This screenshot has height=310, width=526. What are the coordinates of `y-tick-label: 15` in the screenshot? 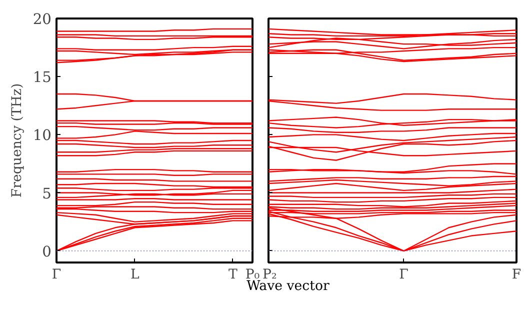 It's located at (42, 77).